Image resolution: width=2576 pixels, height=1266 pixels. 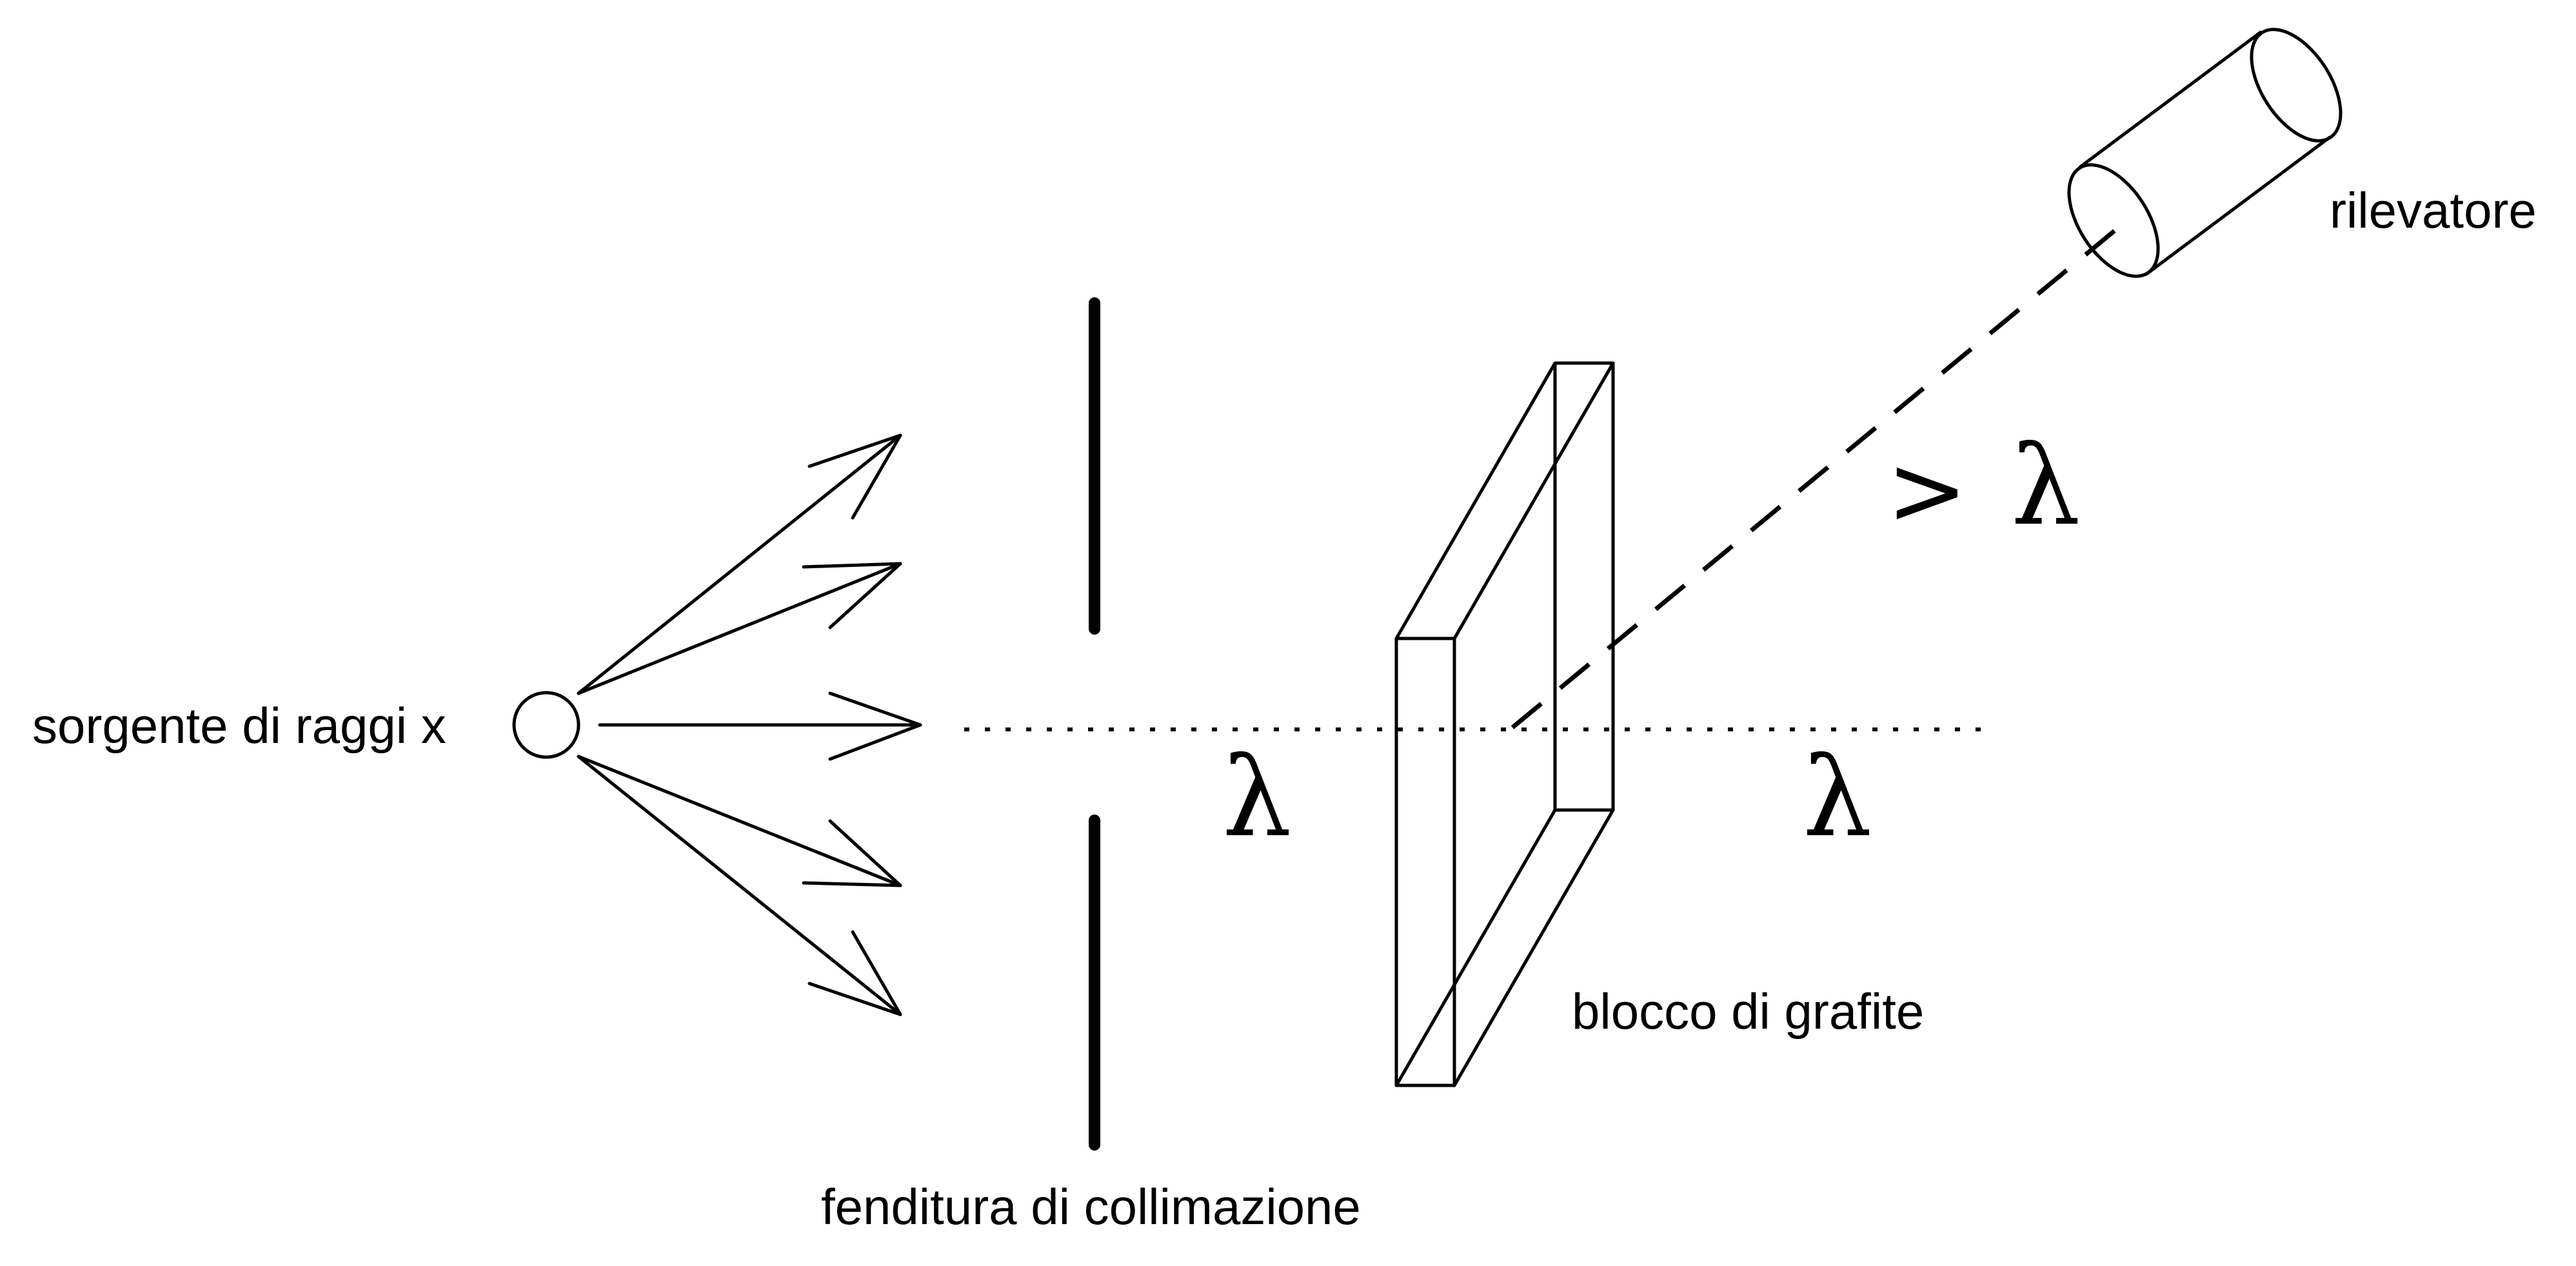 What do you see at coordinates (1425, 862) in the screenshot?
I see `block-front-face` at bounding box center [1425, 862].